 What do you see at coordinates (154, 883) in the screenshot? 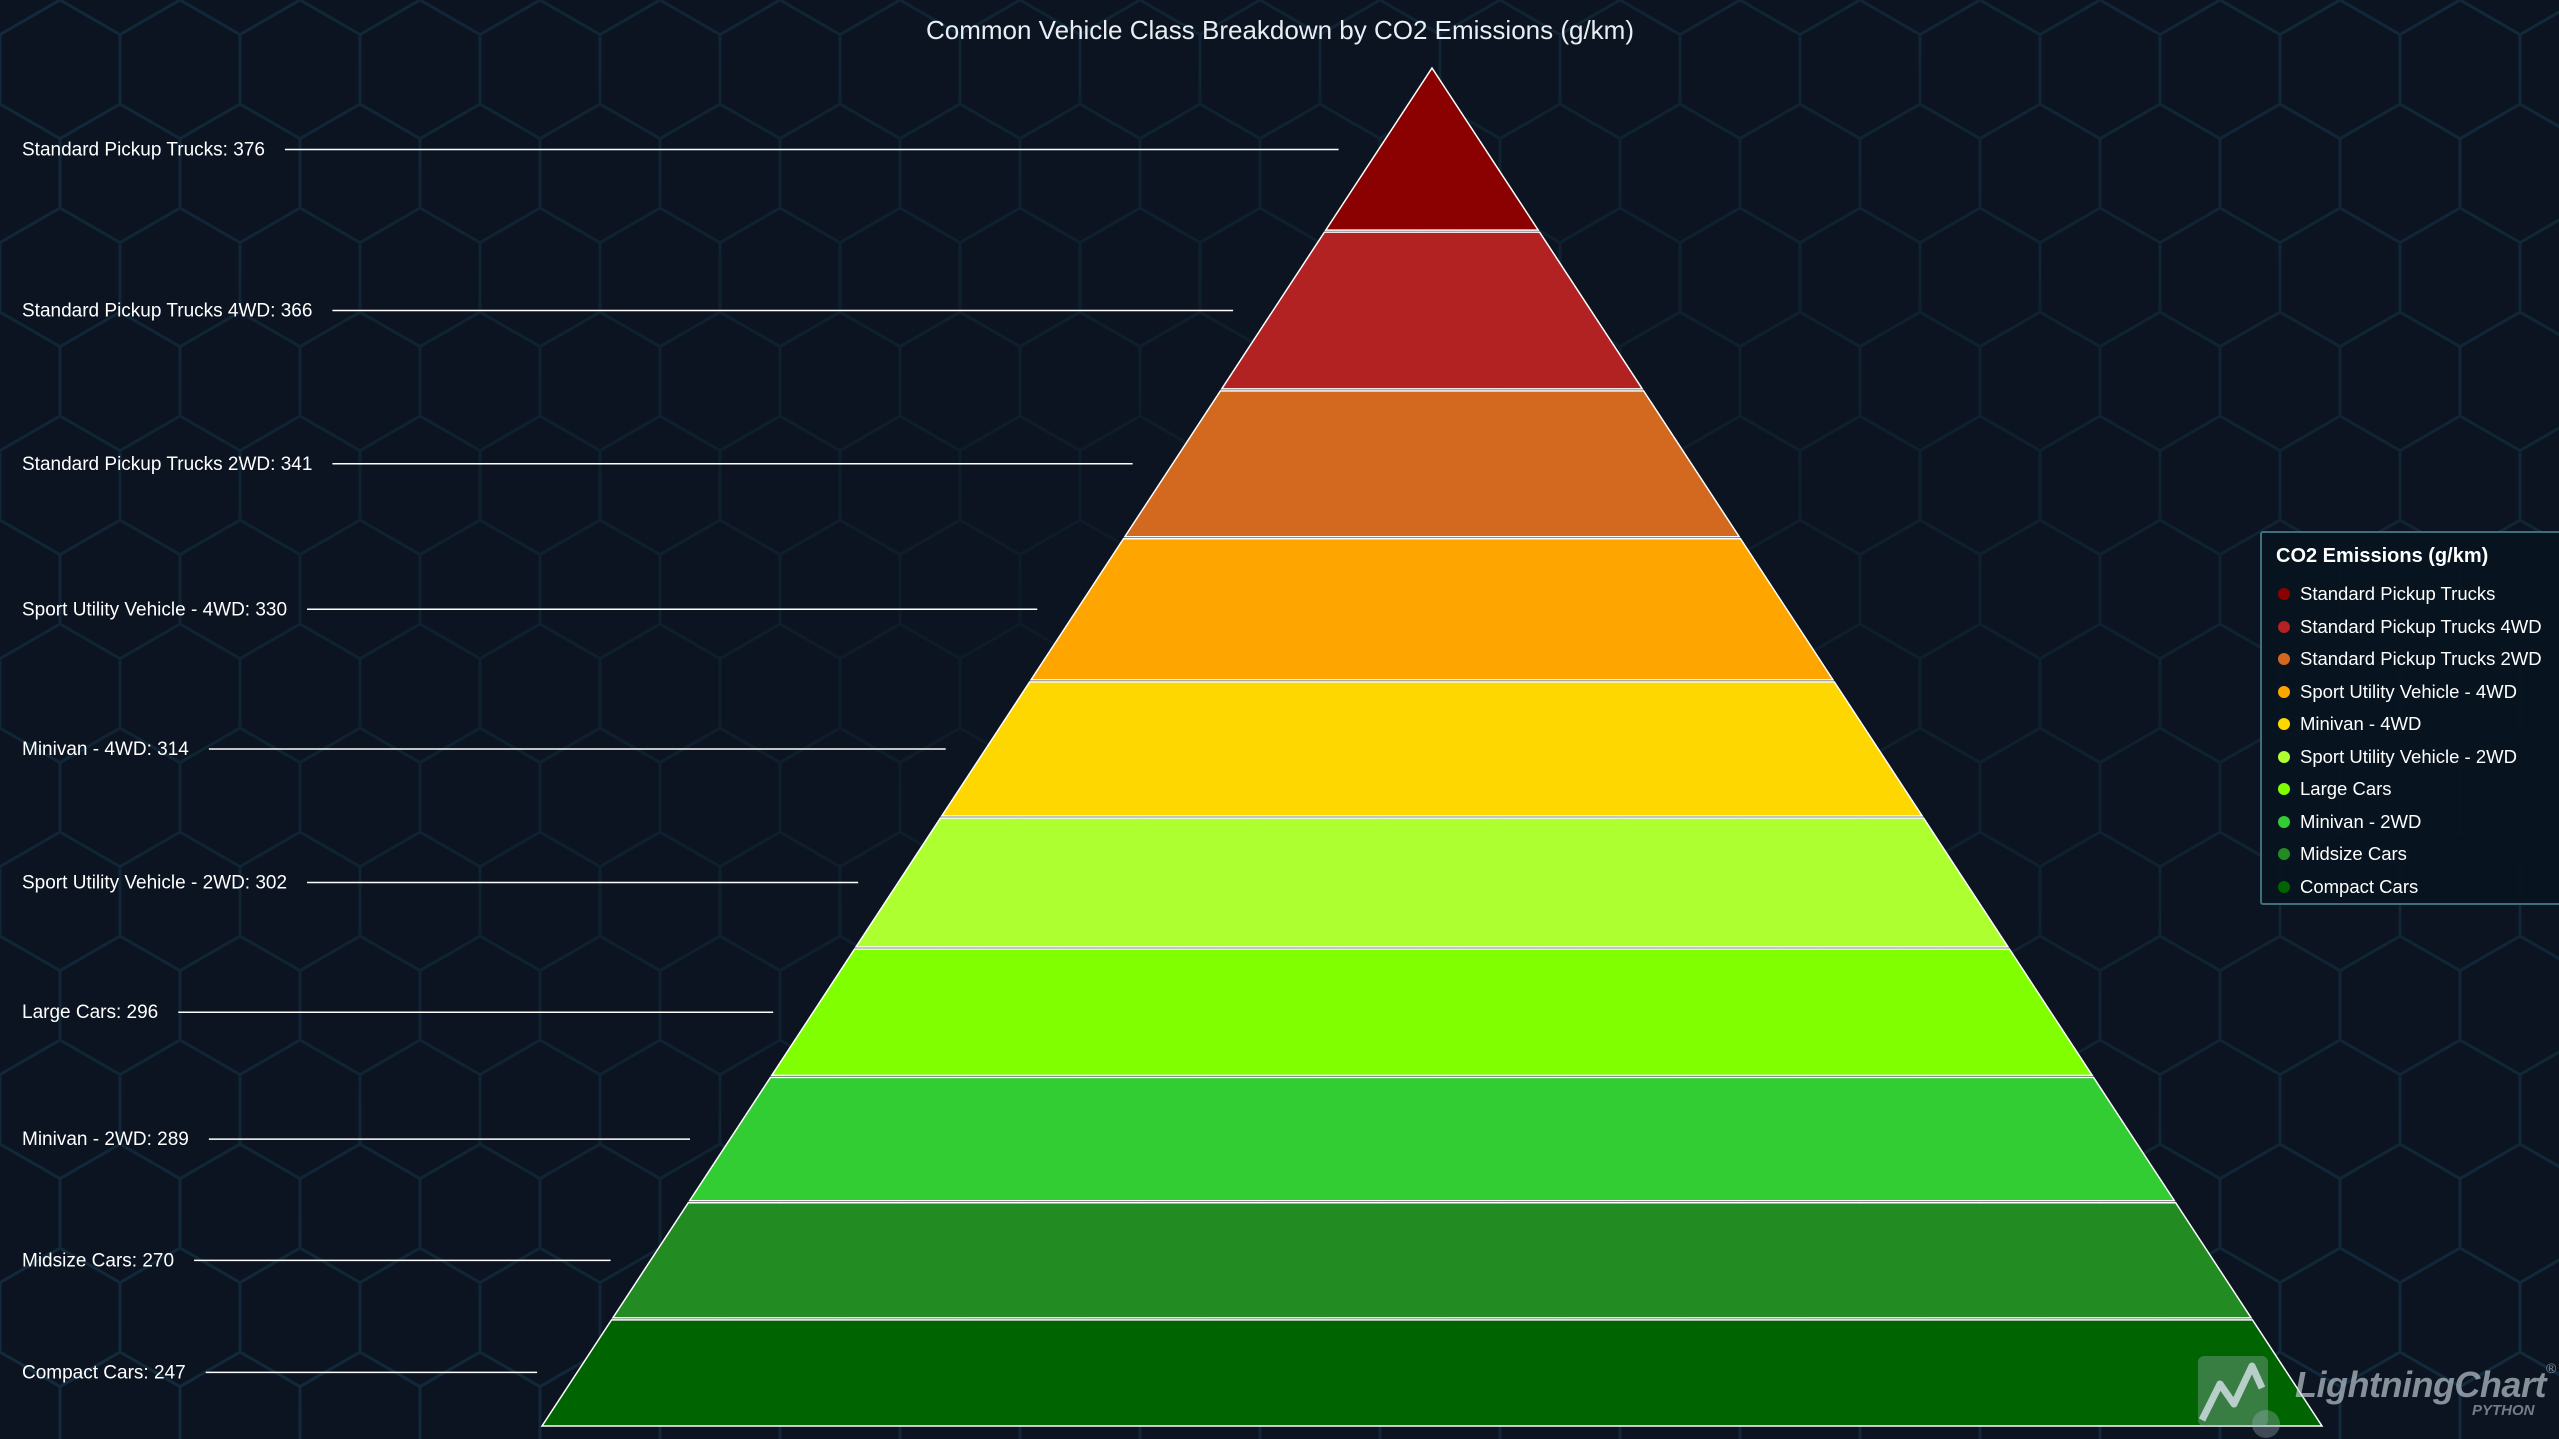
I see `slice-label: Sport Utility Vehicle - 2WD: 302` at bounding box center [154, 883].